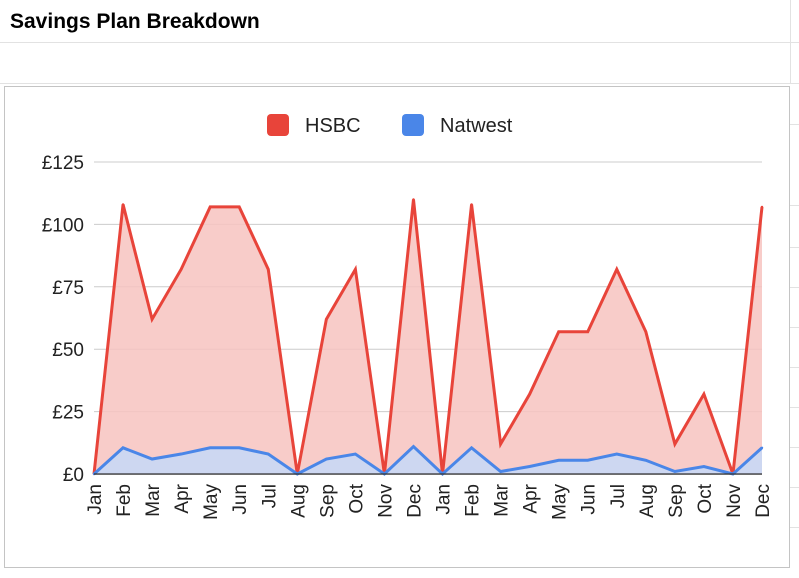 The image size is (799, 578). Describe the element at coordinates (390, 125) in the screenshot. I see `legend: HSBC Natwest` at that location.